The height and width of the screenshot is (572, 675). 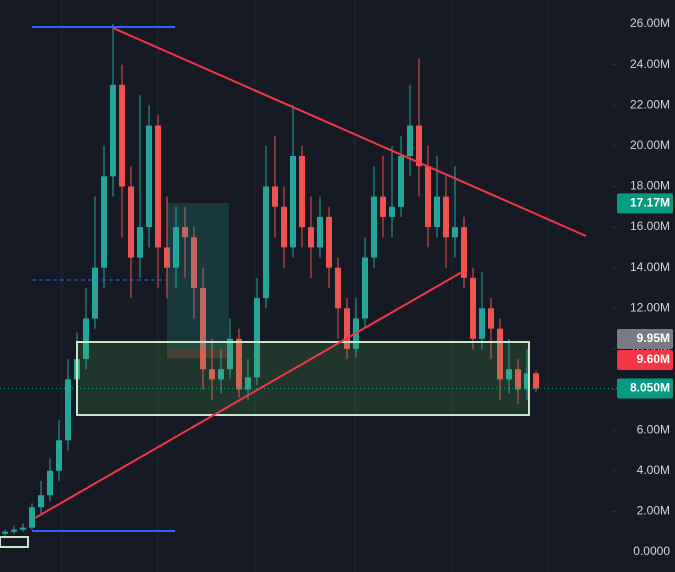 I want to click on y-tick-label: 4.00M, so click(x=653, y=470).